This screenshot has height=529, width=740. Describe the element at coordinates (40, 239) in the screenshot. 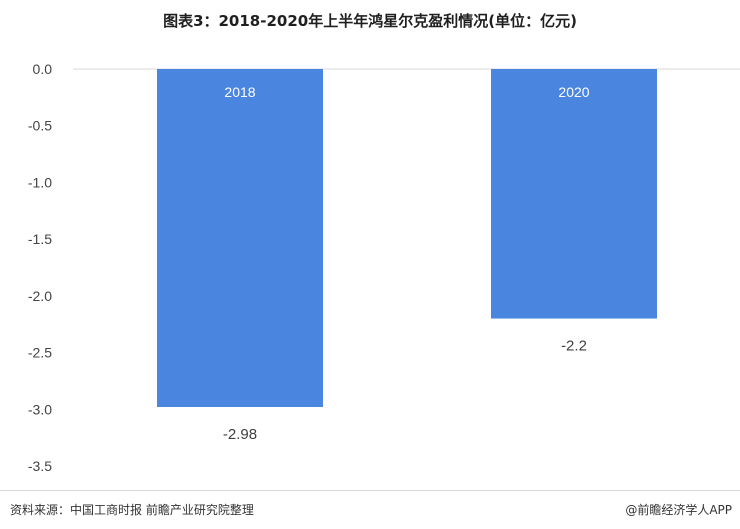

I see `y-tick-label: -1.5` at that location.